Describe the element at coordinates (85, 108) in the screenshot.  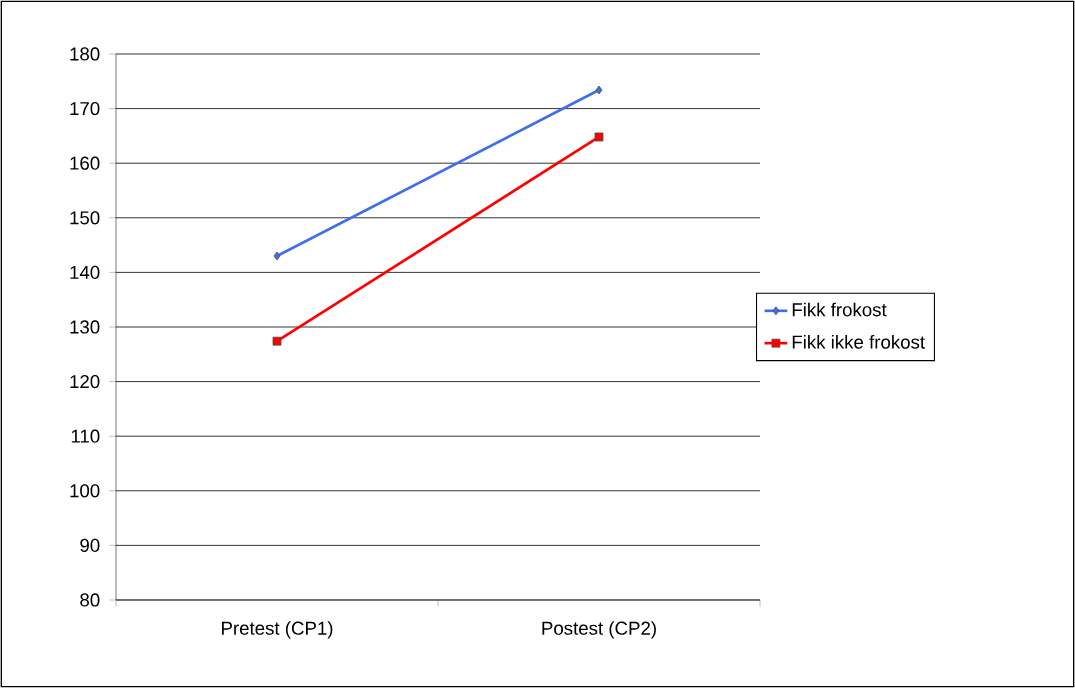
I see `y-tick-label: 170` at that location.